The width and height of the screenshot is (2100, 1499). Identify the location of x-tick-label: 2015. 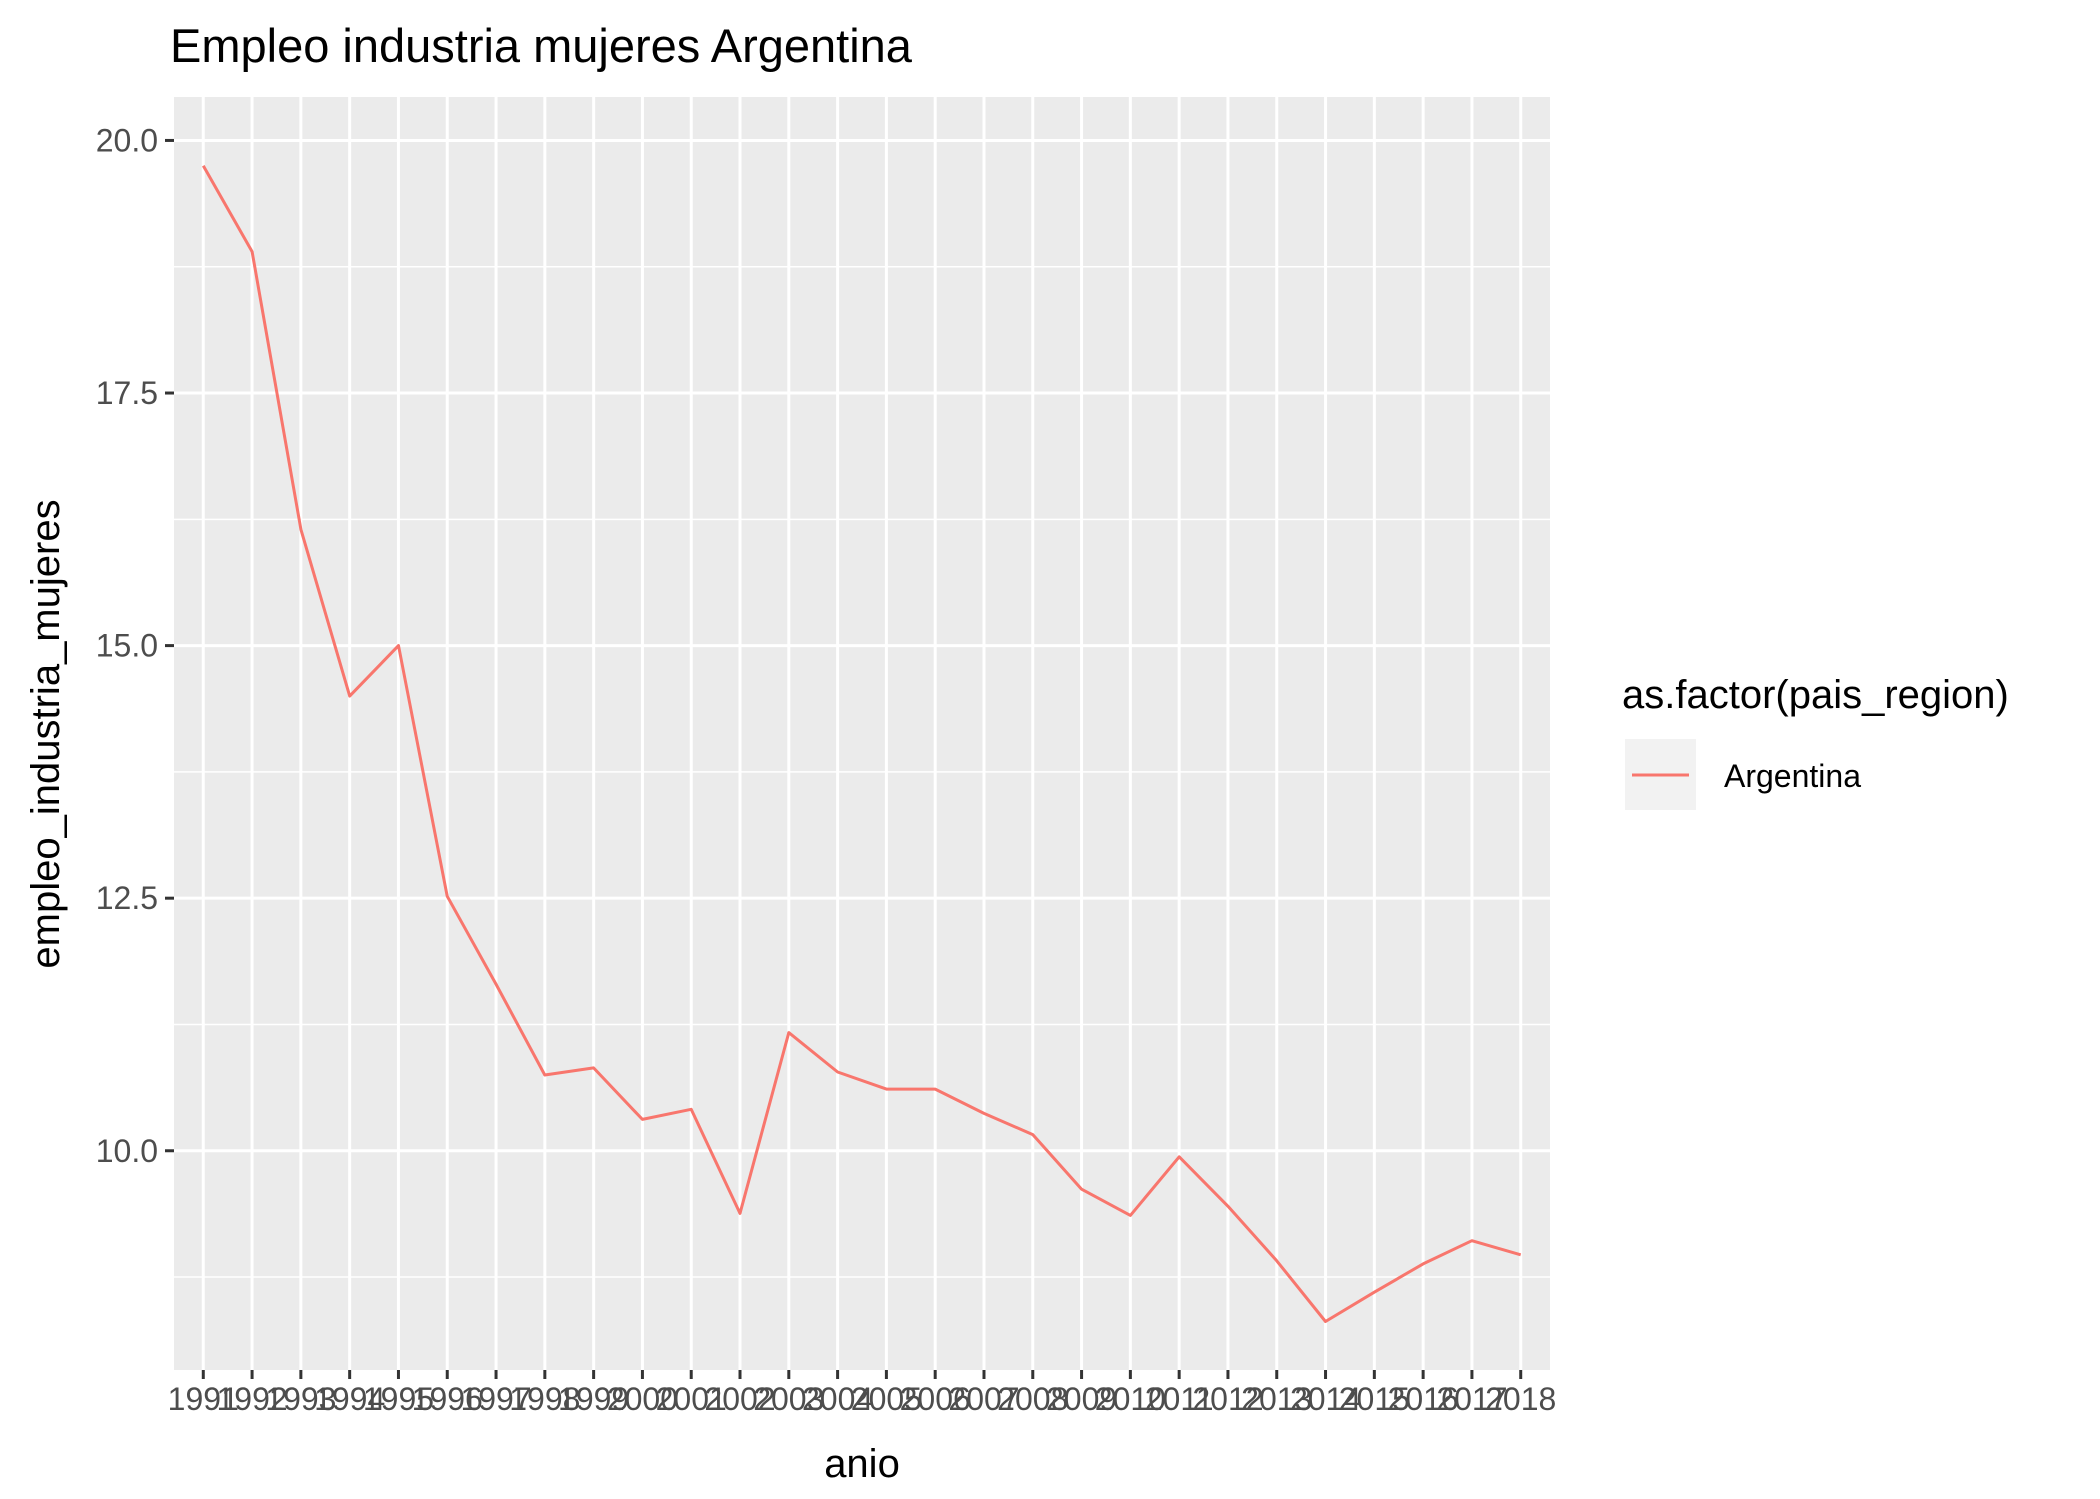
(1374, 1399).